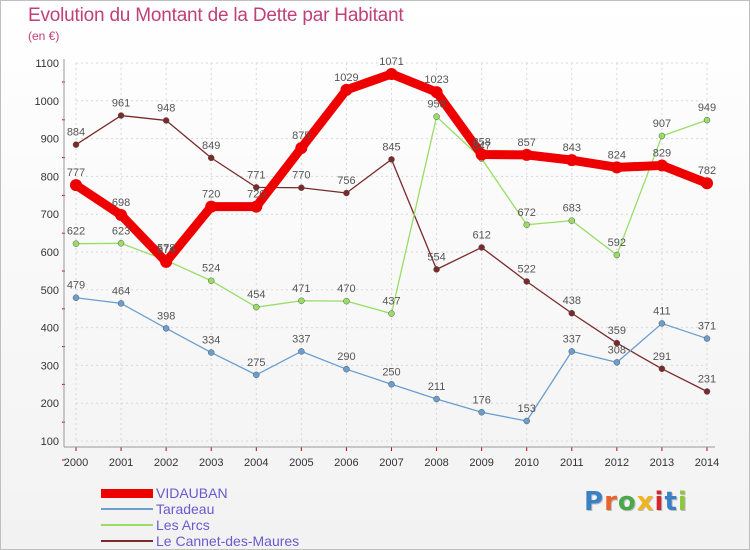 The image size is (750, 550). What do you see at coordinates (251, 509) in the screenshot?
I see `legend-item: Taradeau` at bounding box center [251, 509].